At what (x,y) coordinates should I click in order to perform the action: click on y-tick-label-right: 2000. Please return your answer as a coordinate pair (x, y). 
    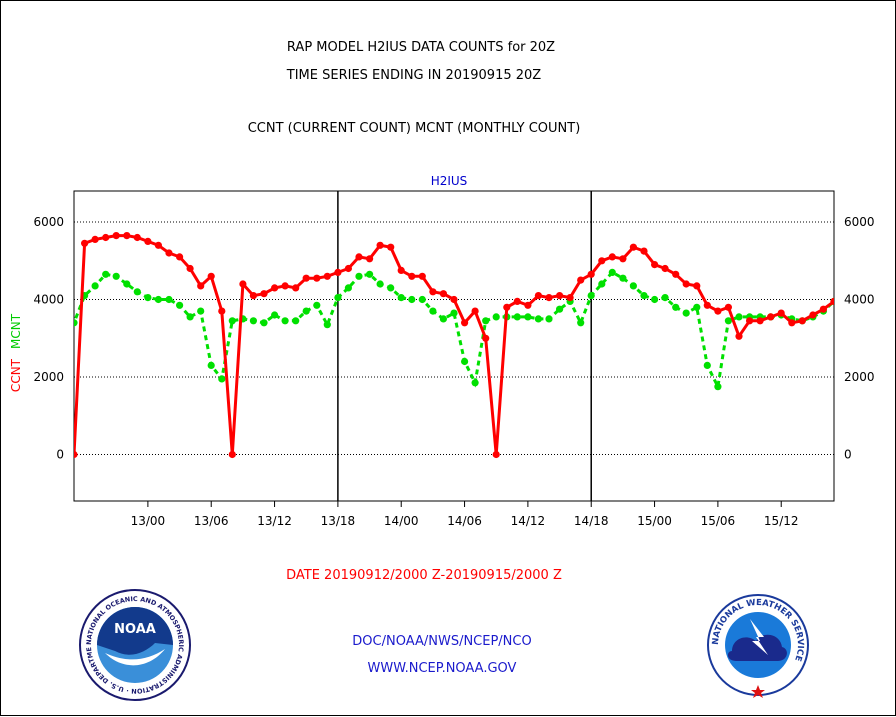
    Looking at the image, I should click on (859, 377).